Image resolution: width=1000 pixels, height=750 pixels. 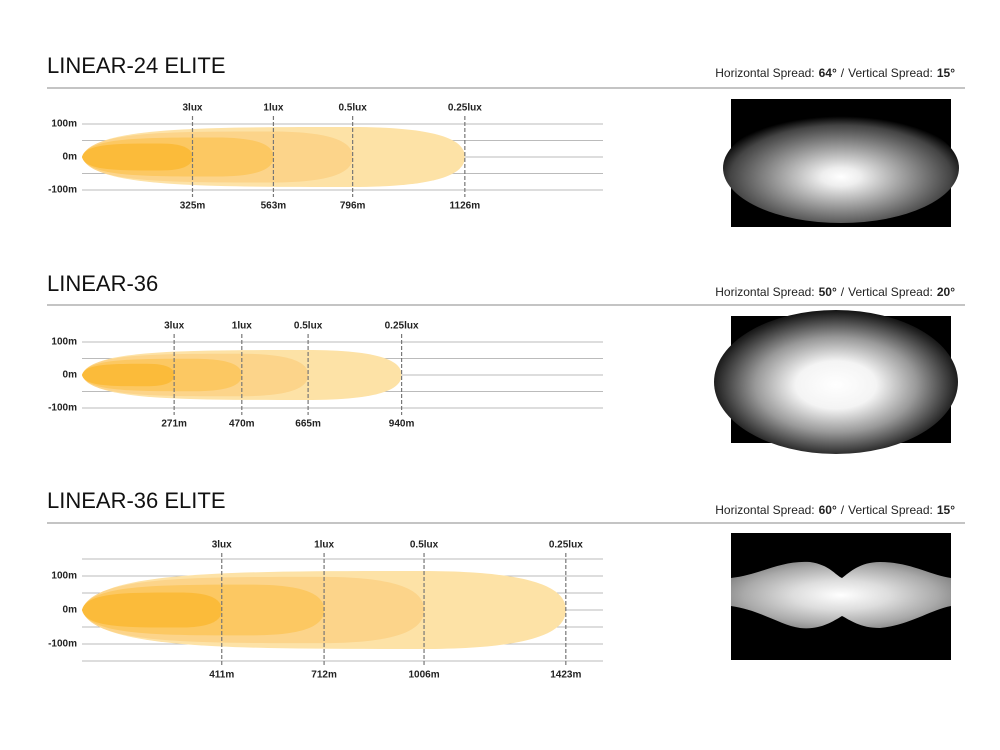 I want to click on spread-vertical-value: 20°, so click(x=946, y=292).